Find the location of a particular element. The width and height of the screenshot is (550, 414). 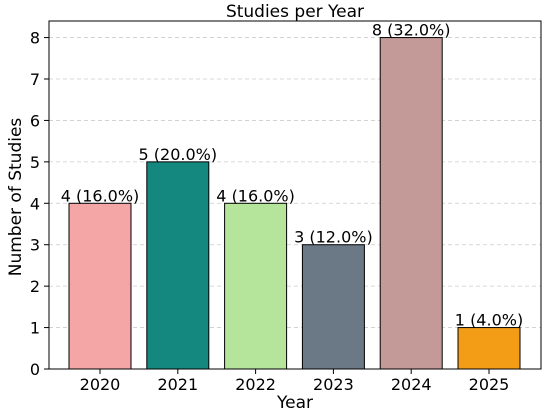

y-tick-label: 7 is located at coordinates (35, 79).